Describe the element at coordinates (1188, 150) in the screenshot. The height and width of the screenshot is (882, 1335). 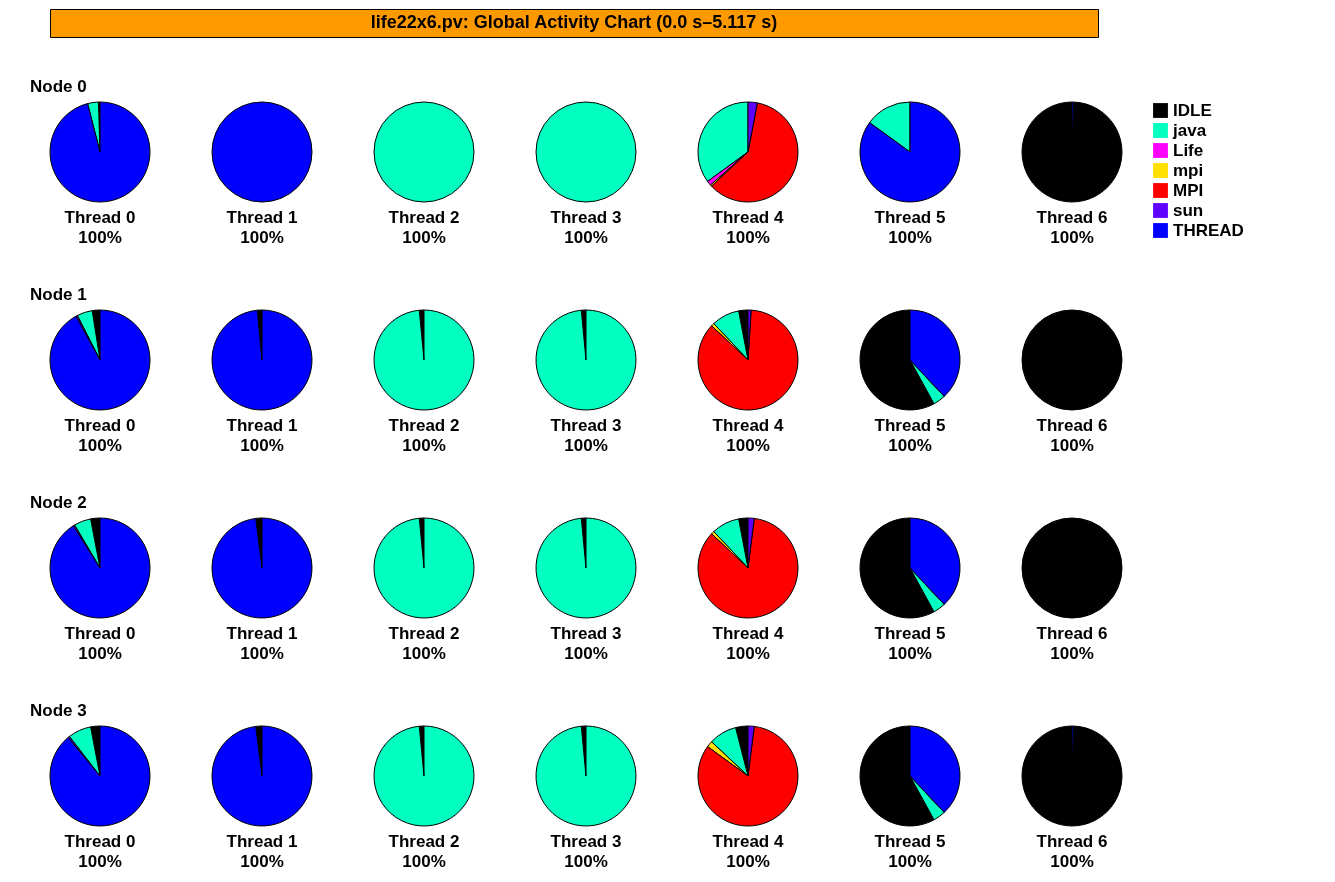
I see `legend-label: Life` at that location.